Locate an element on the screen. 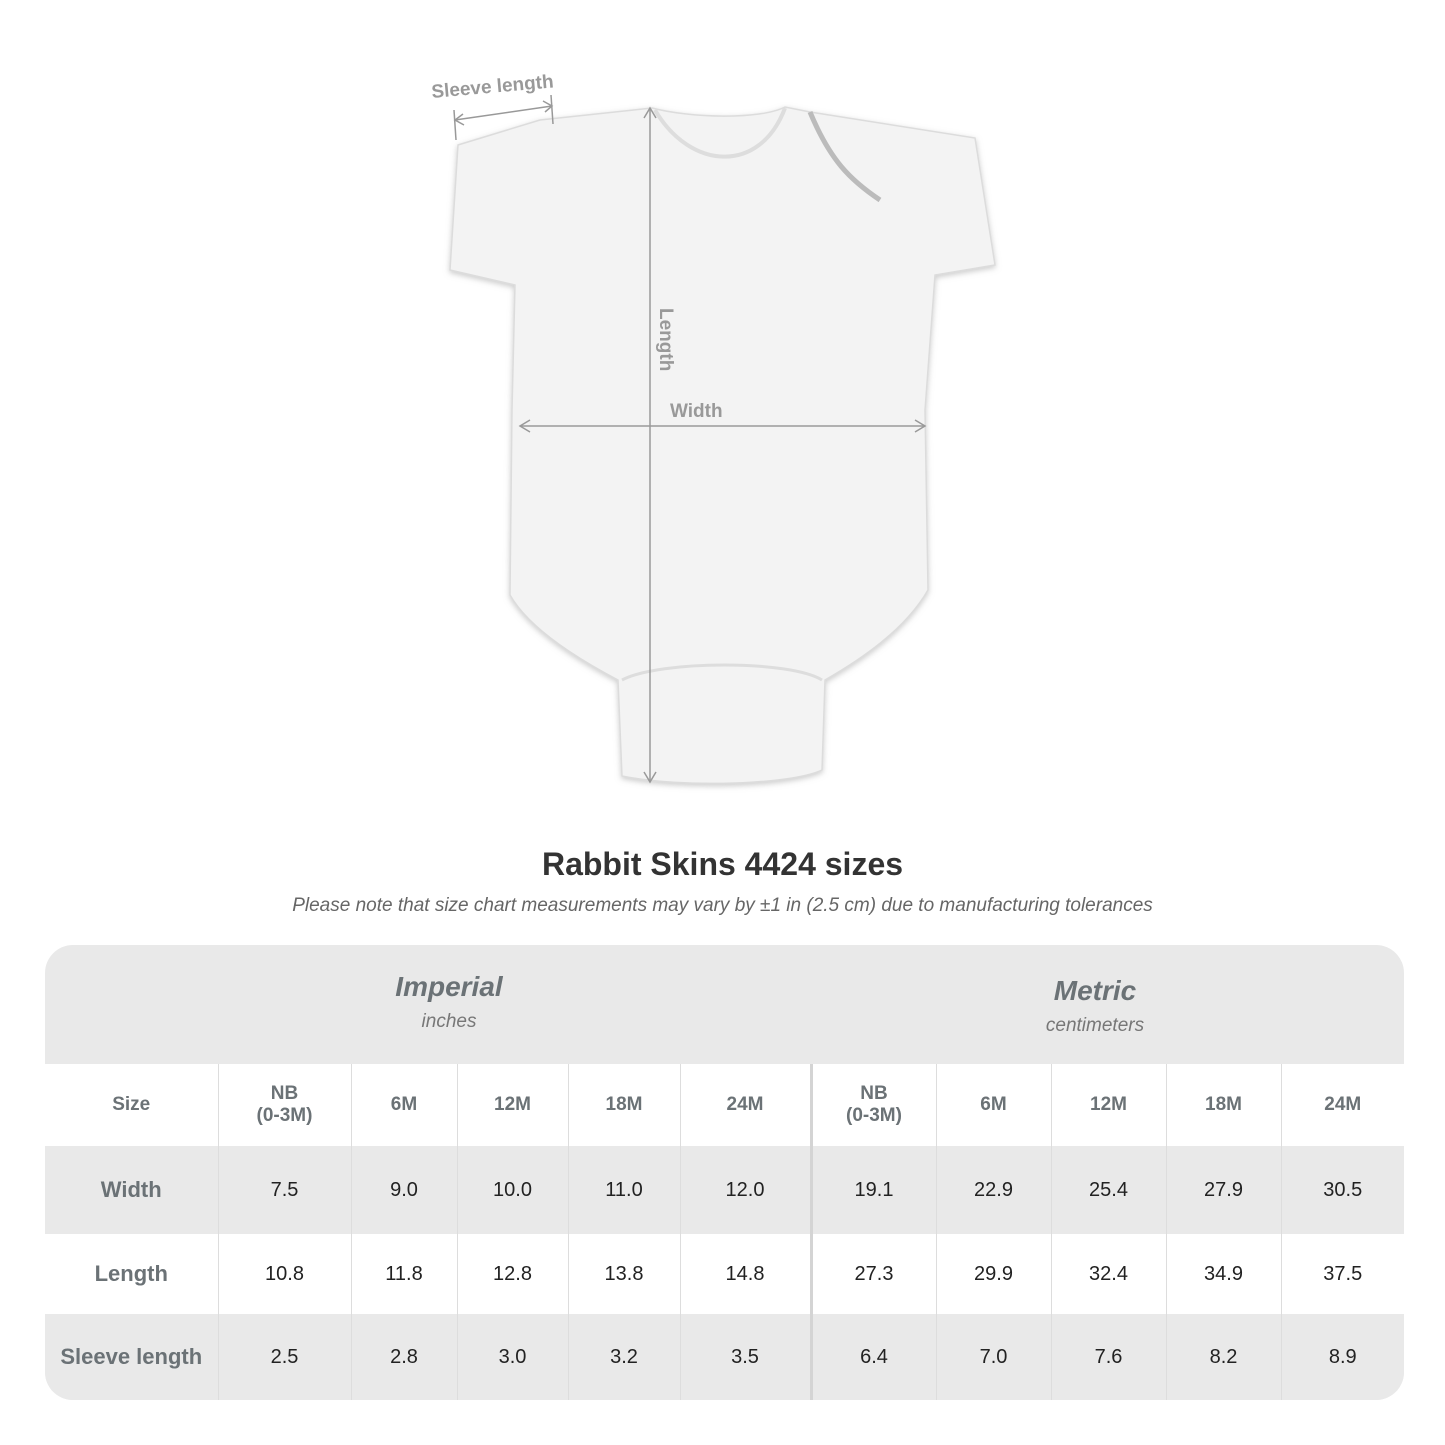  cell-imperial: 7.5 is located at coordinates (284, 1190).